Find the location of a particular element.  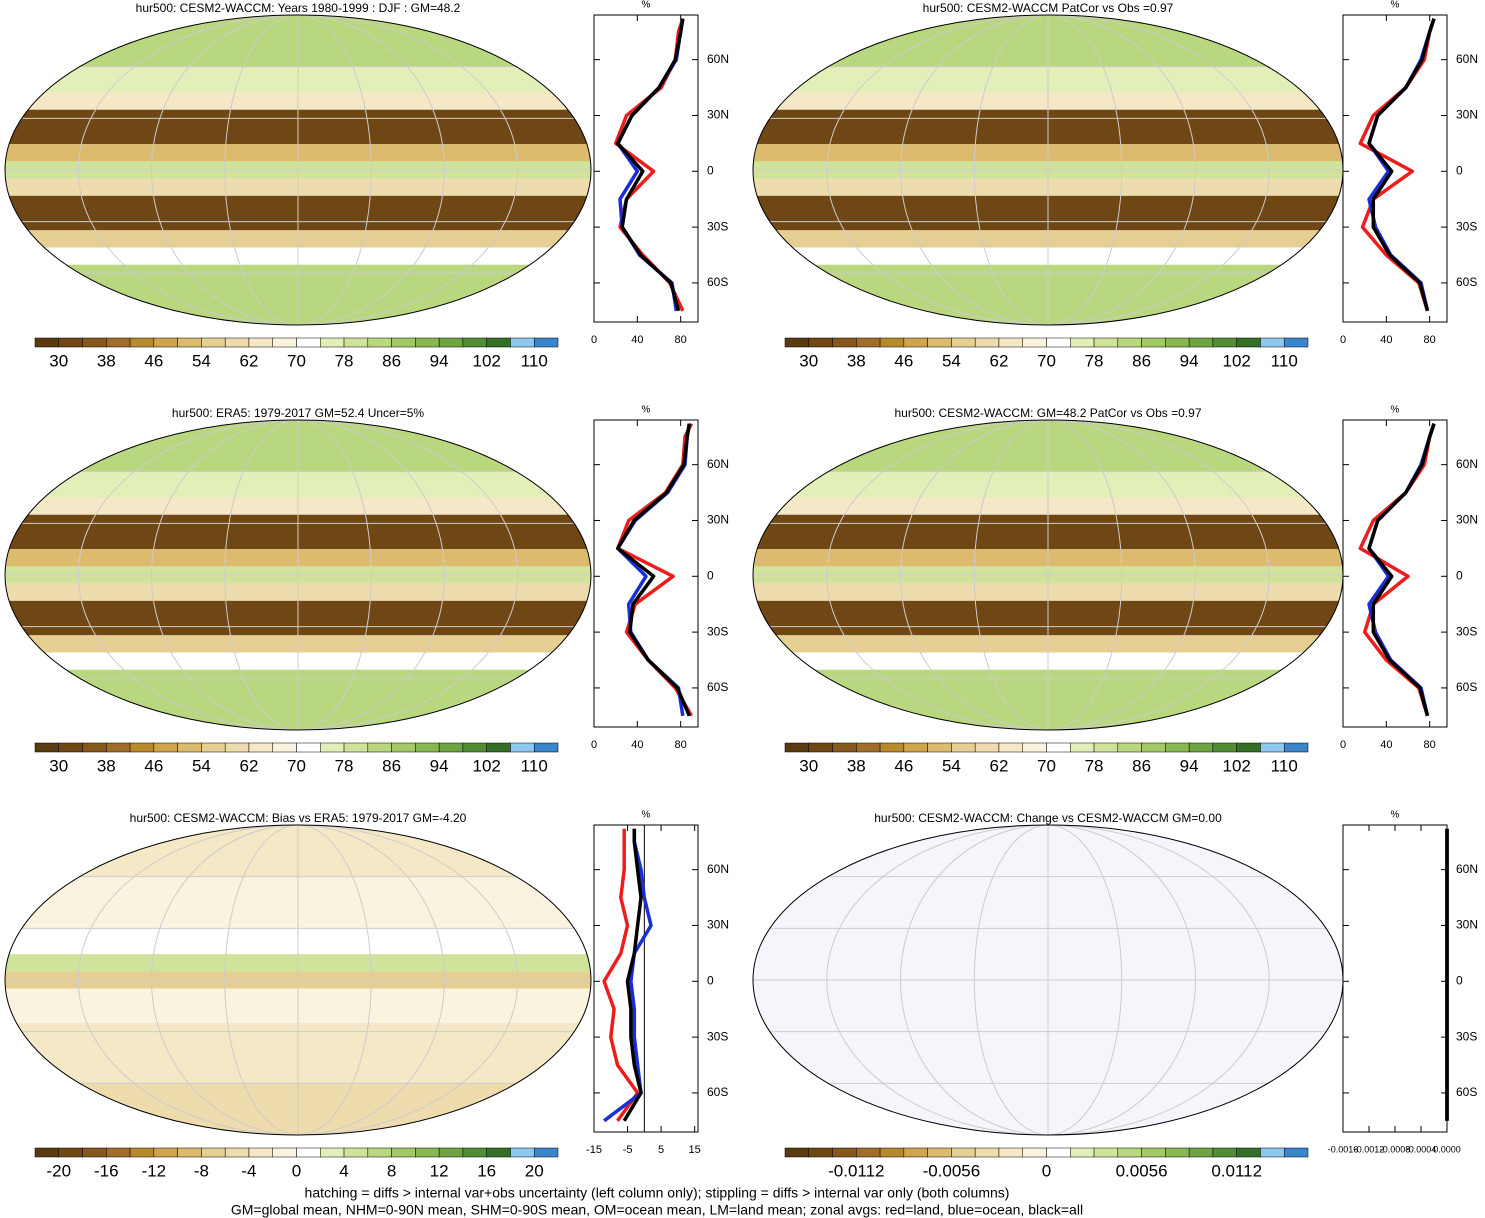

x-tick-label: -0.0008 is located at coordinates (1395, 1149).